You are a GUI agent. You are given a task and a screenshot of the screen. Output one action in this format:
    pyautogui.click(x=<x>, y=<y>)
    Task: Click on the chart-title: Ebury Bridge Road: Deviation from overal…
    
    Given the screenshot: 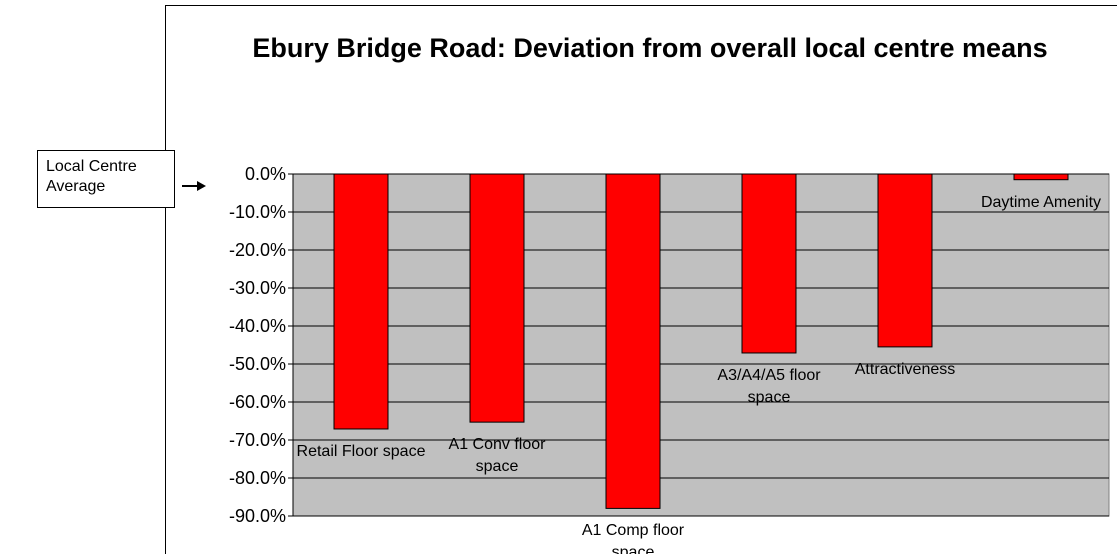 What is the action you would take?
    pyautogui.click(x=650, y=48)
    